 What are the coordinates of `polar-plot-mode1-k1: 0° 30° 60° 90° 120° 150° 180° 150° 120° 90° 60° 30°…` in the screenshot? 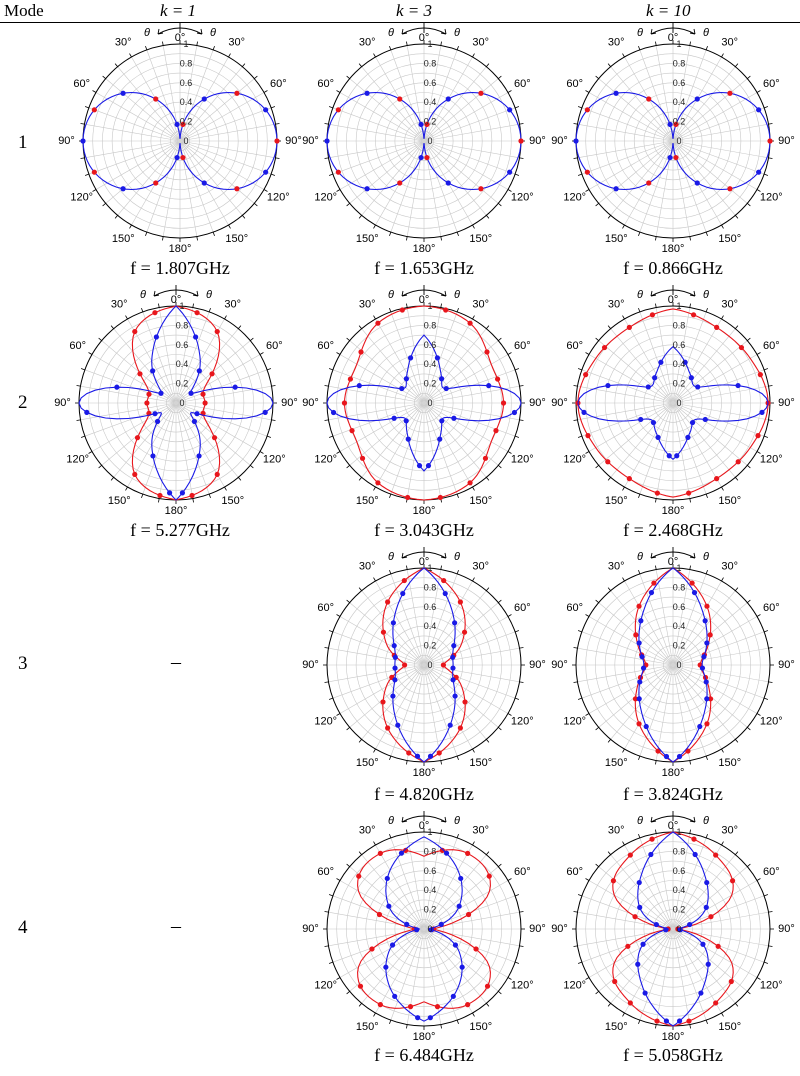 It's located at (180, 139).